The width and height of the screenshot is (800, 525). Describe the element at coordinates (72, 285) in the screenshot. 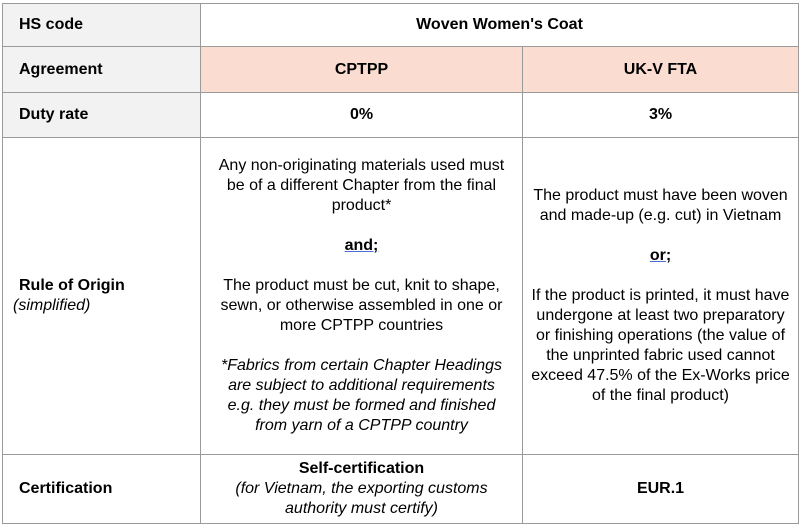

I see `rule-of-origin-label: Rule of Origin` at that location.